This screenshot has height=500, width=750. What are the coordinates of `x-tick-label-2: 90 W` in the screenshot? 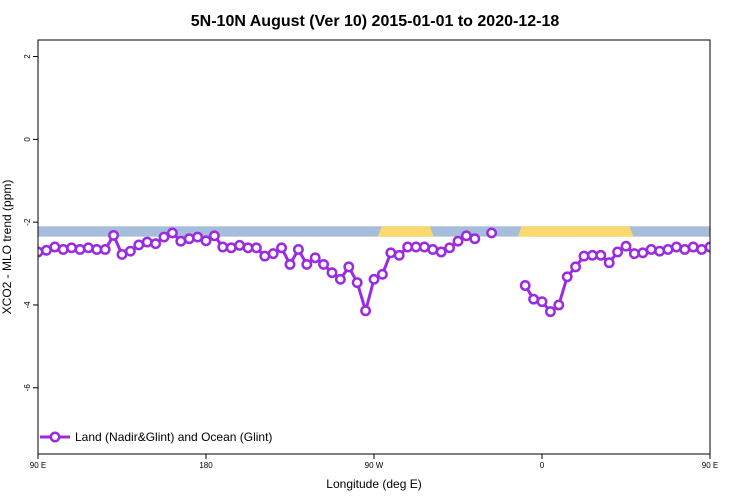 It's located at (374, 465).